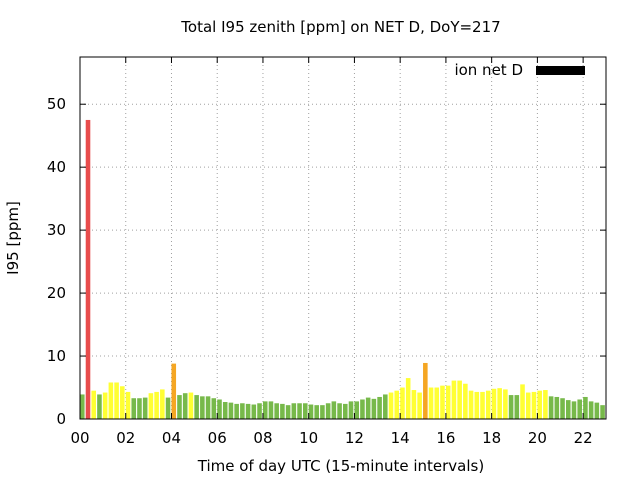 Image resolution: width=640 pixels, height=480 pixels. I want to click on x-tick-label: 04, so click(171, 438).